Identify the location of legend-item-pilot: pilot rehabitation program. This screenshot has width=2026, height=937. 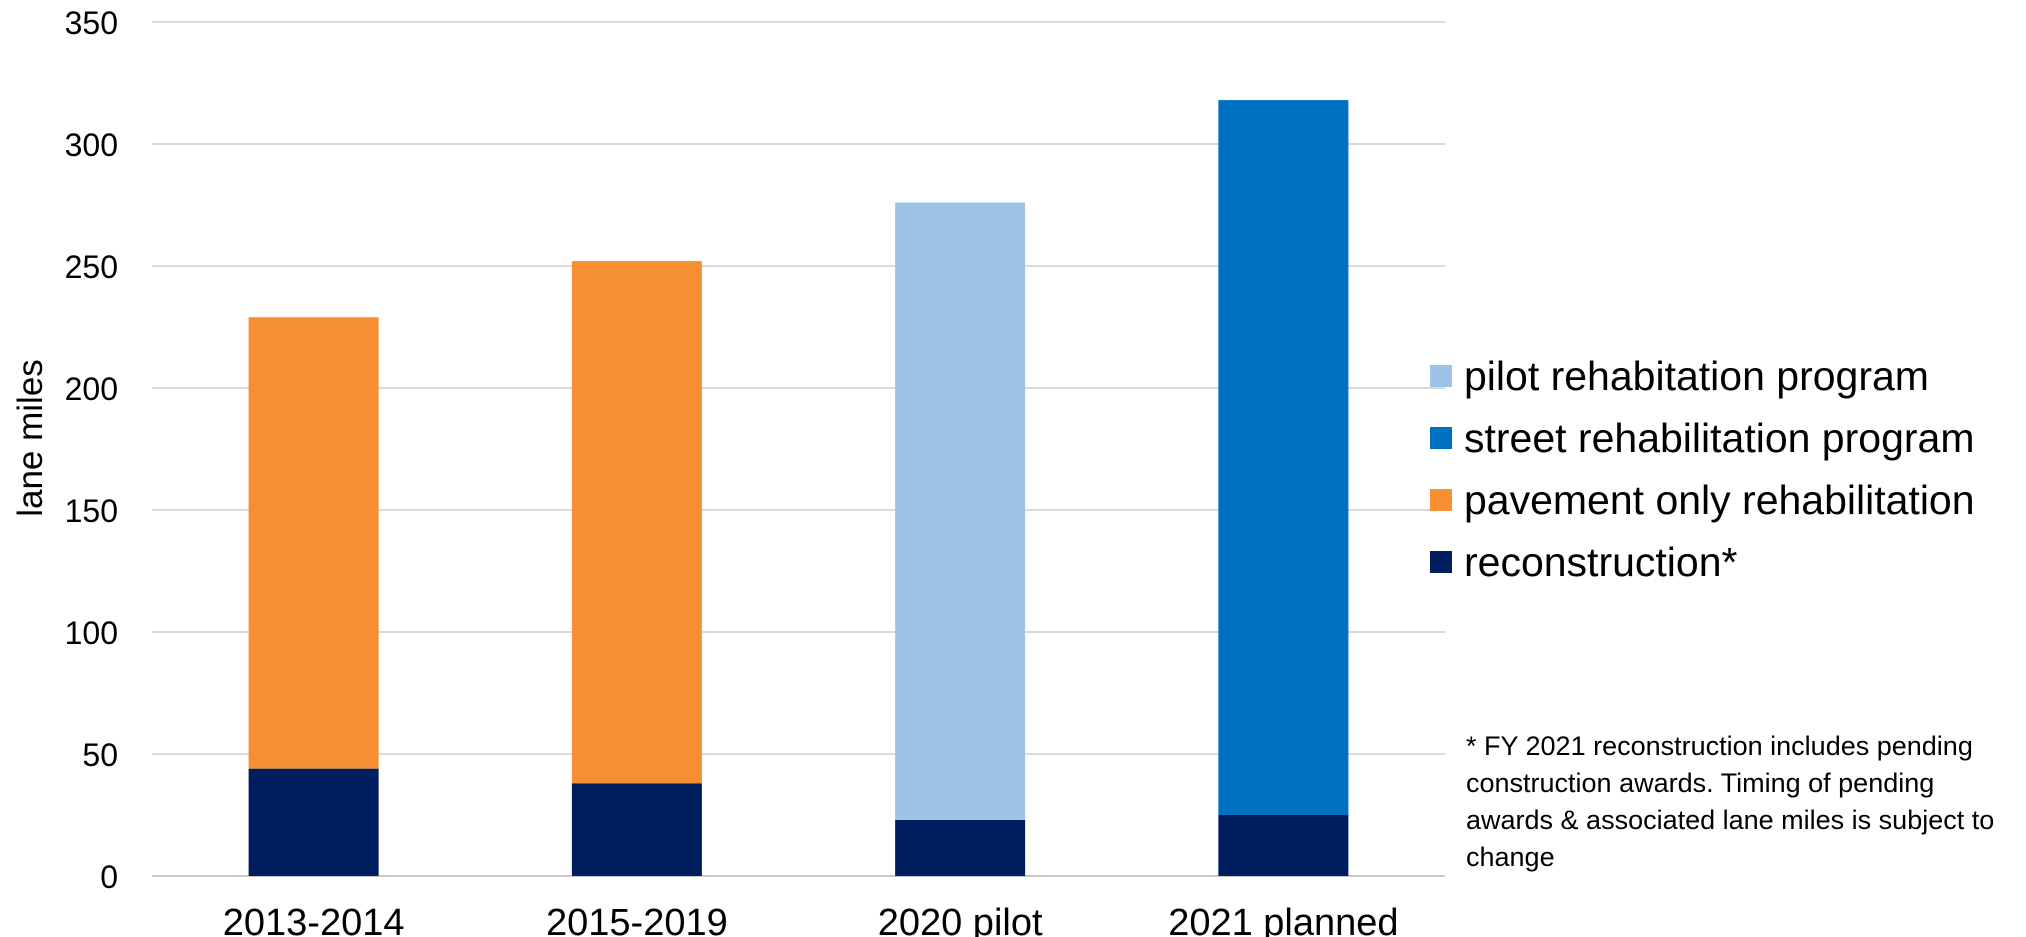
(1702, 376).